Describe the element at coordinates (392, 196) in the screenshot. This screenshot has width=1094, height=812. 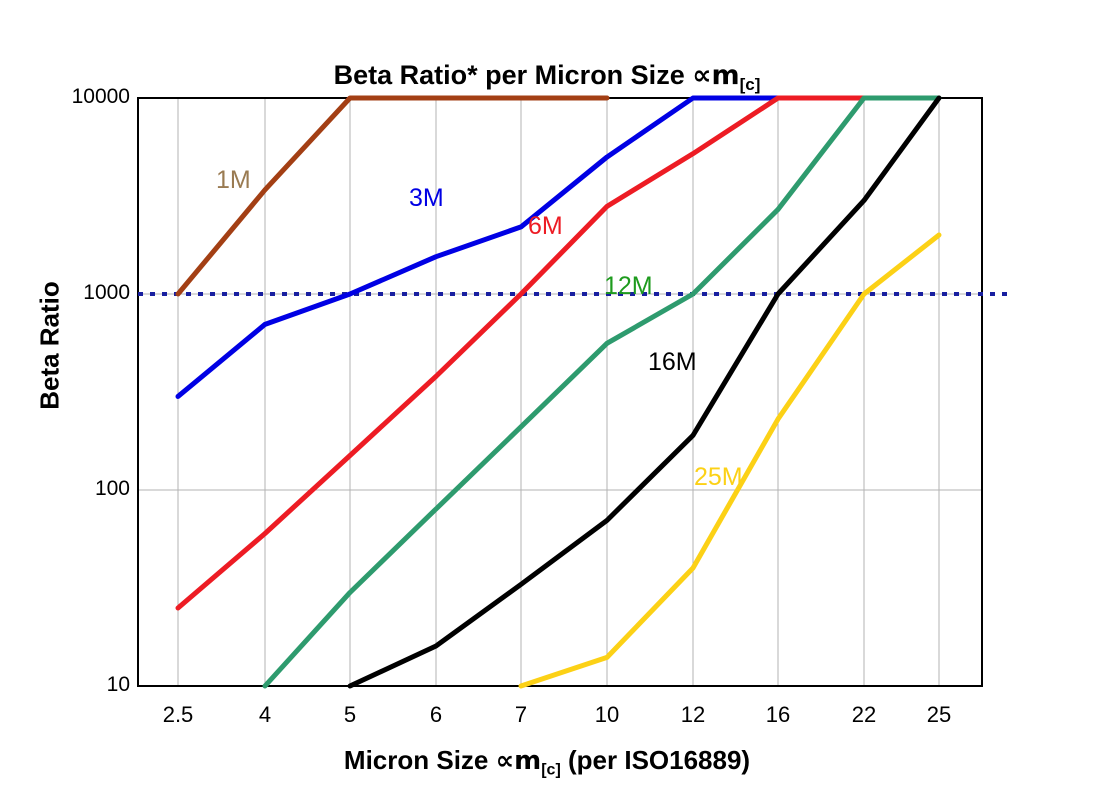
I see `series-line-1M` at that location.